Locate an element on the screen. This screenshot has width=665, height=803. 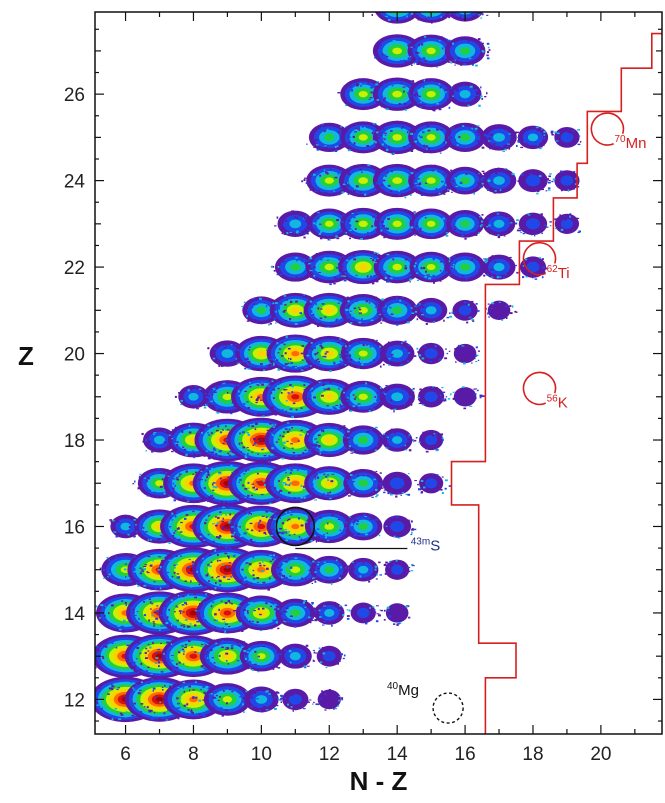
isotope-label: 56K is located at coordinates (557, 403).